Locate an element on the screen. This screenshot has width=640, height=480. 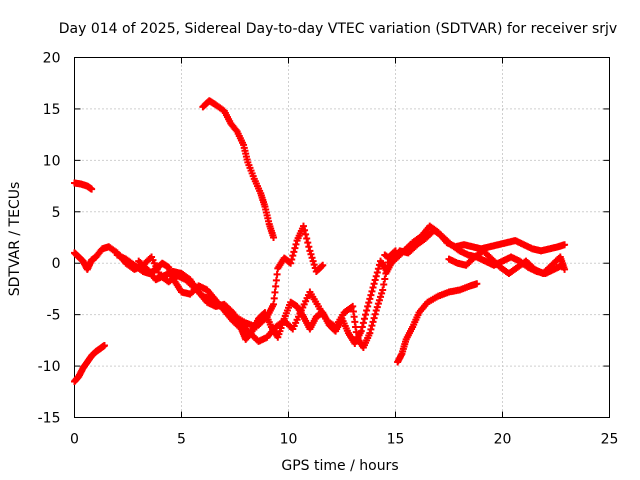
series-arc-b is located at coordinates (89, 363).